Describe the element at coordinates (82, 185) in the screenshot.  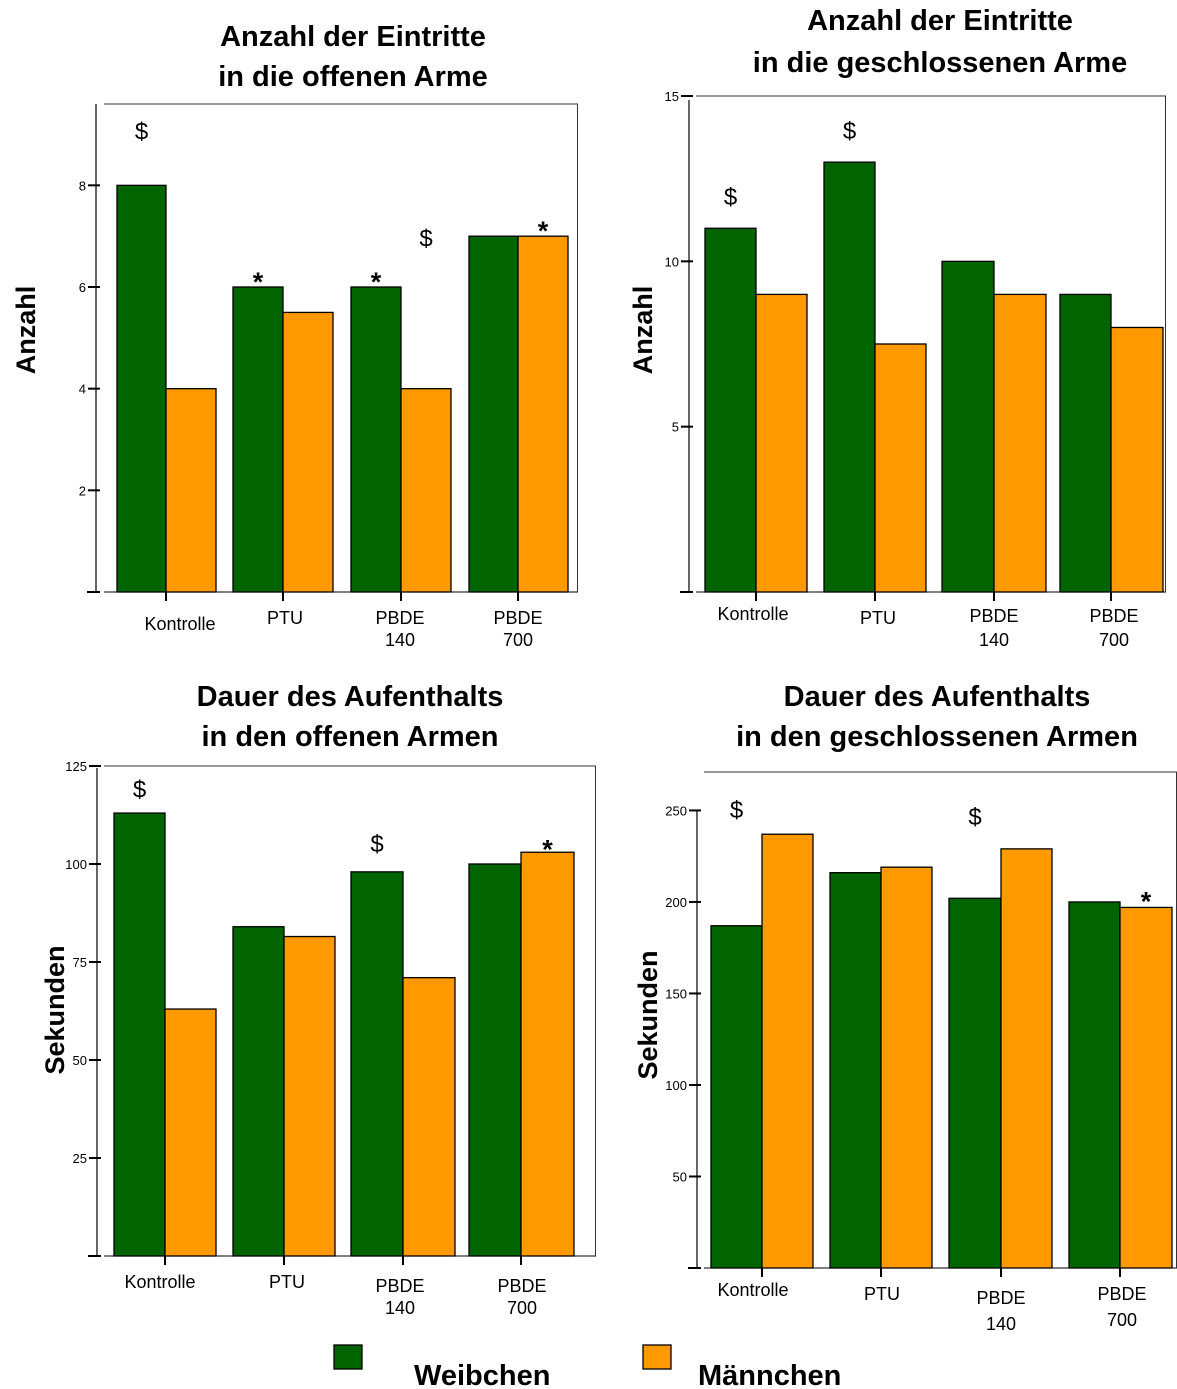
I see `y-tick-label: 8` at that location.